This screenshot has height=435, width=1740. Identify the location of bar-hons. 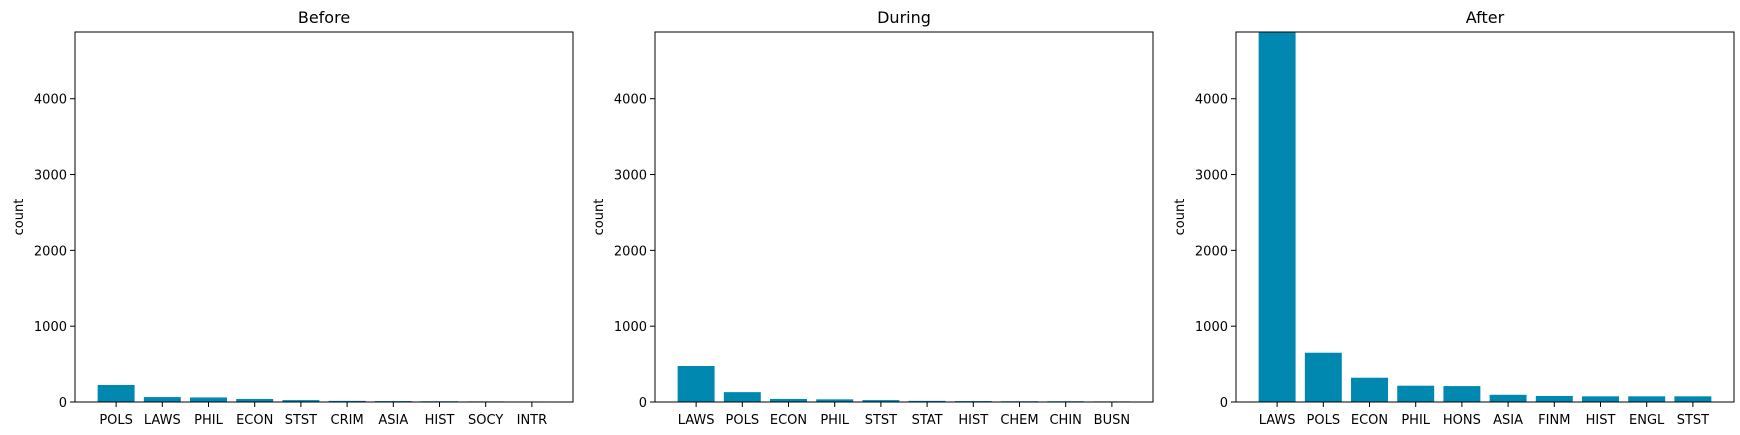
(1462, 394).